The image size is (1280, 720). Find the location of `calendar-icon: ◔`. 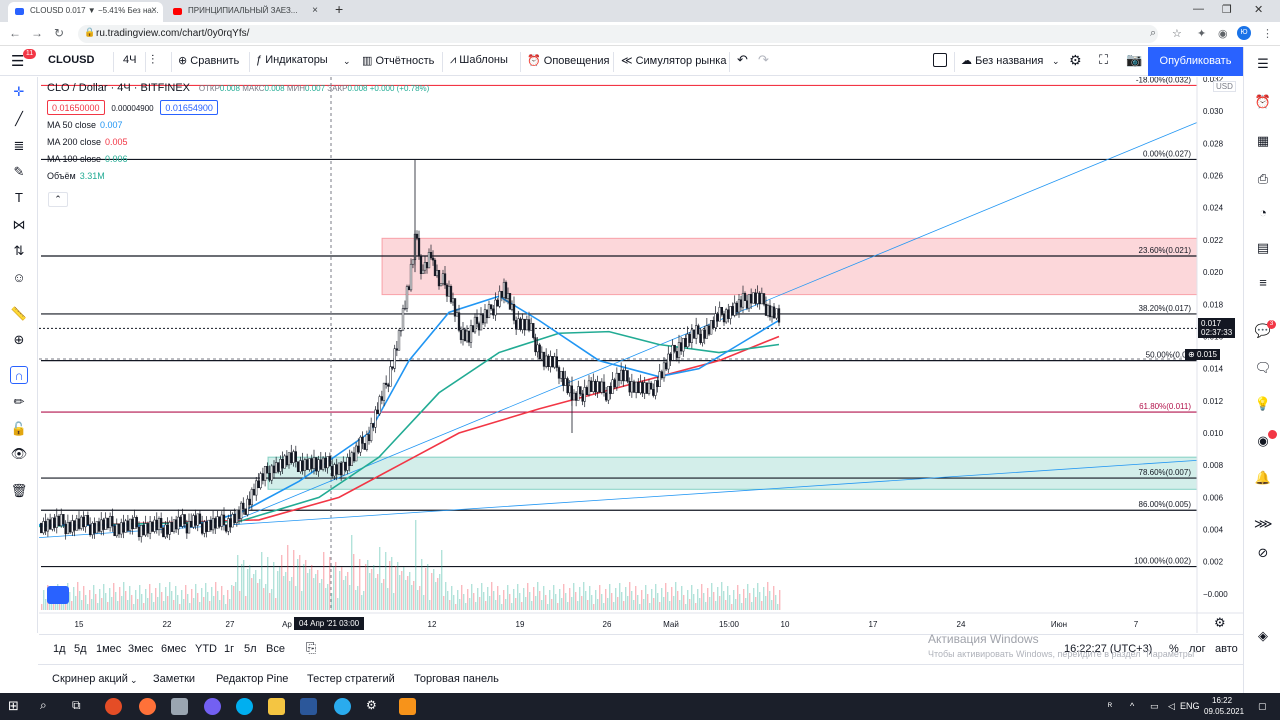

calendar-icon: ◔ is located at coordinates (1263, 212).